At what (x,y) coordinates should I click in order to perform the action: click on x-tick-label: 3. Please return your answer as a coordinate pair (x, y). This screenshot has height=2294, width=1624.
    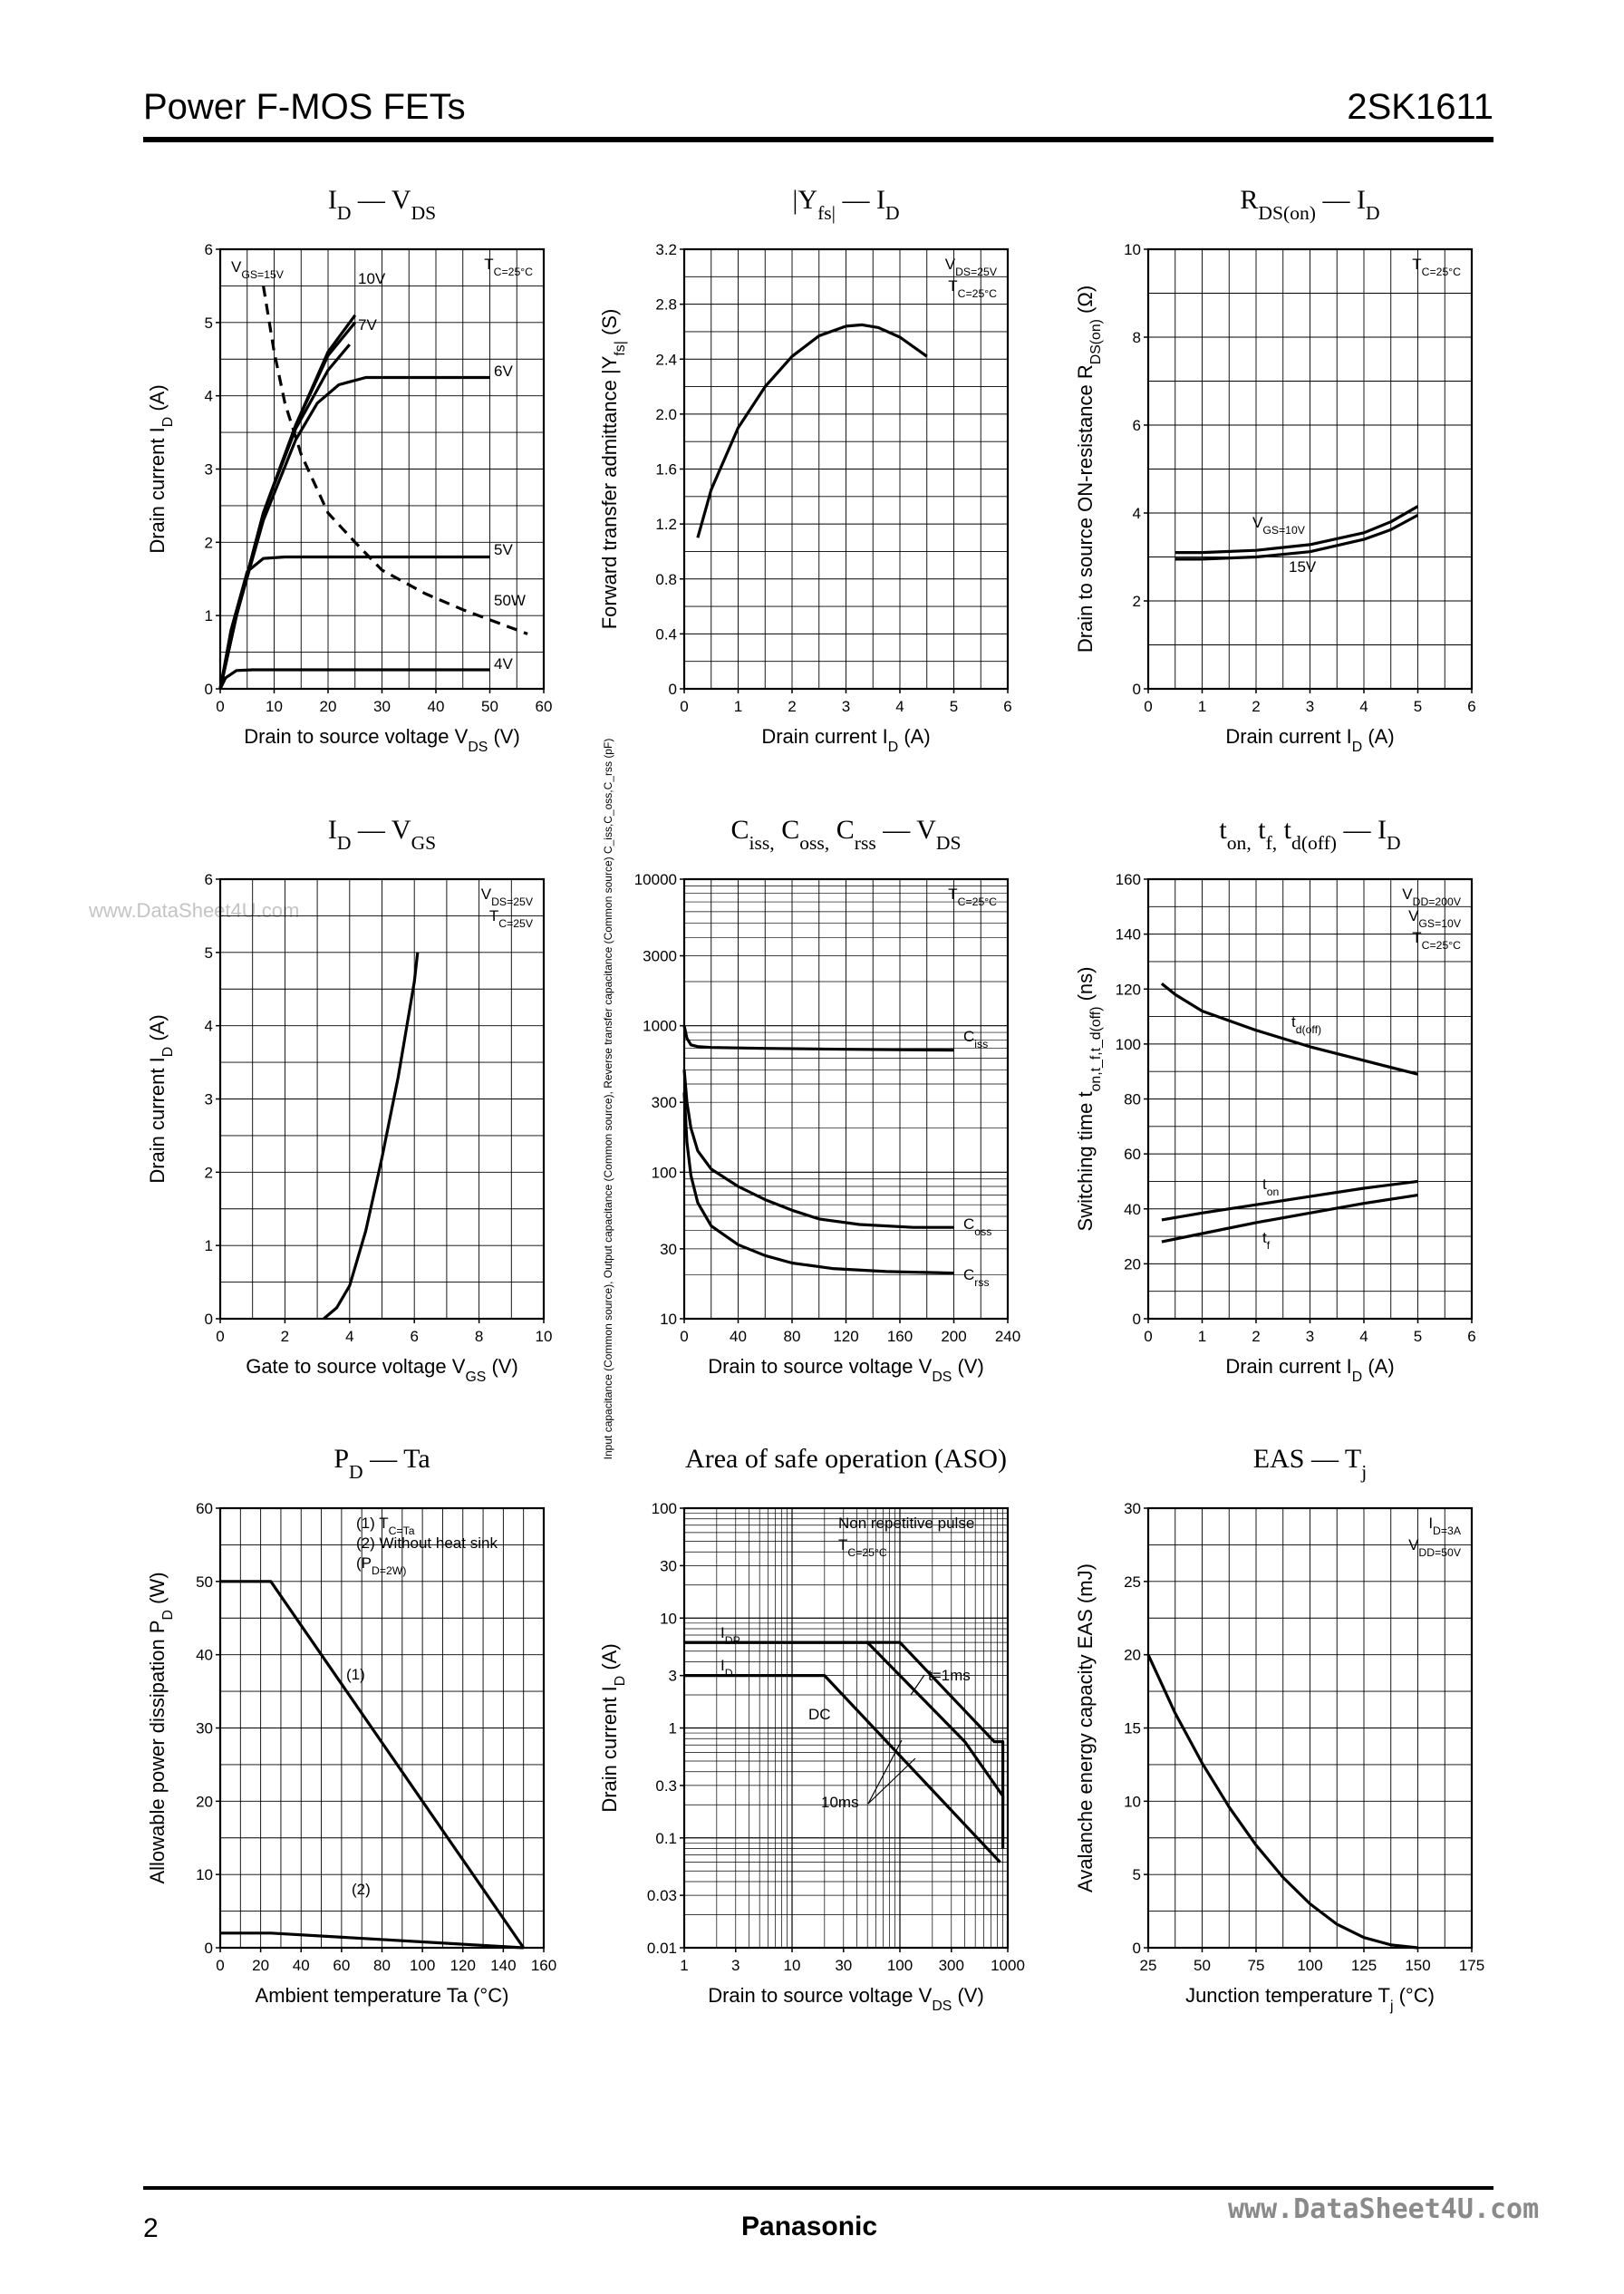
    Looking at the image, I should click on (735, 1965).